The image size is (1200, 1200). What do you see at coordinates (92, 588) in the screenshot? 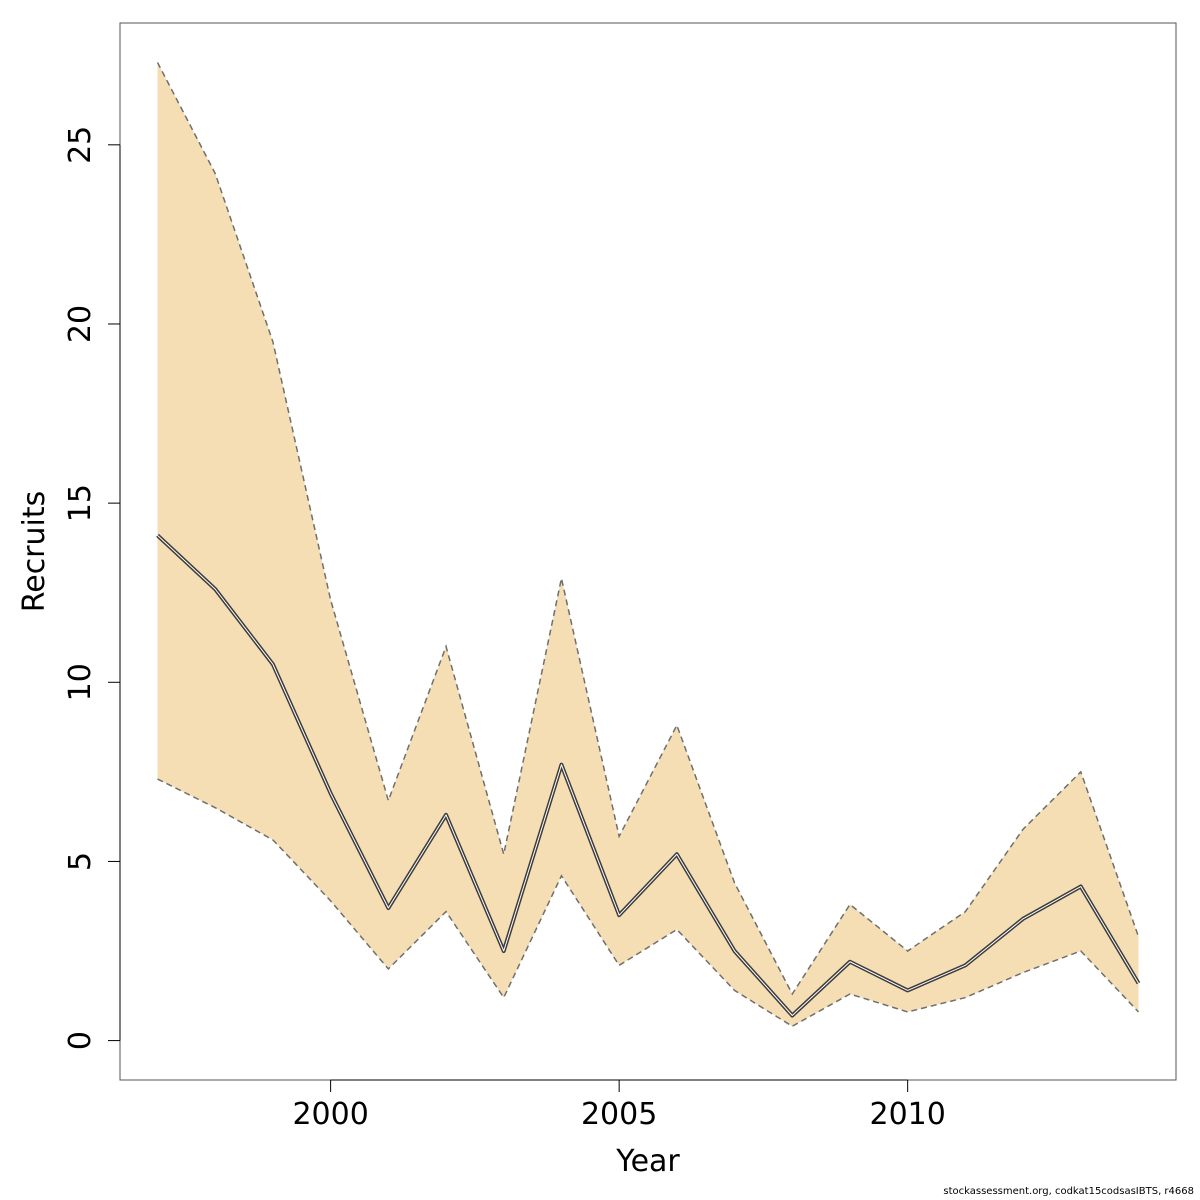
I see `y-axis: 0 5 10 15 20 25` at bounding box center [92, 588].